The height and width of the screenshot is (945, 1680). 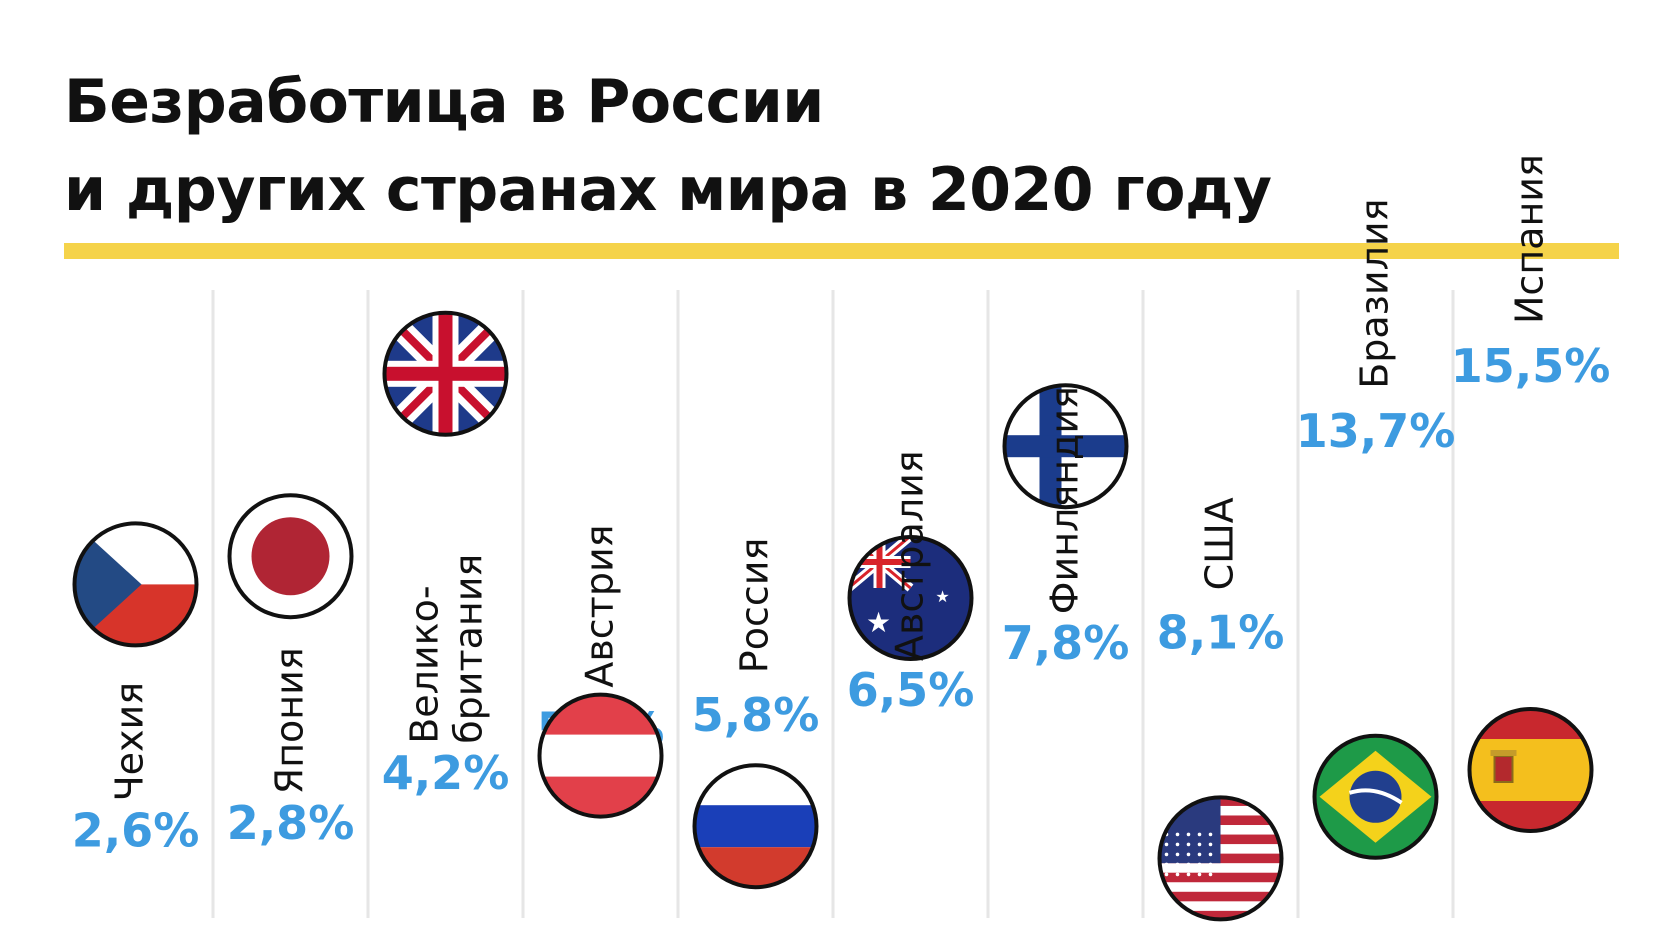 I want to click on value-label: 8,1%, so click(x=1221, y=632).